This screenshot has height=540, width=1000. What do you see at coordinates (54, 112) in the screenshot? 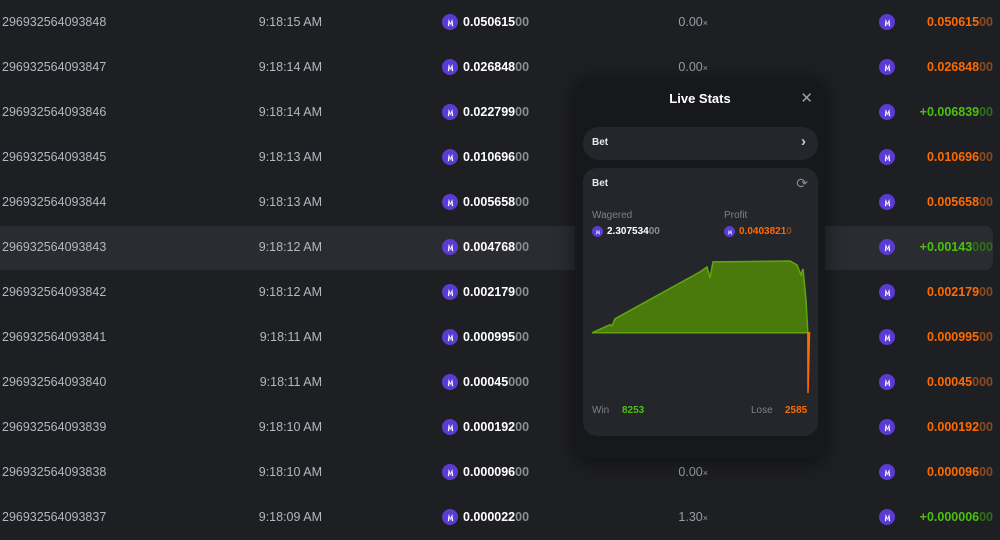
I see `bet-id: 296932564093846` at bounding box center [54, 112].